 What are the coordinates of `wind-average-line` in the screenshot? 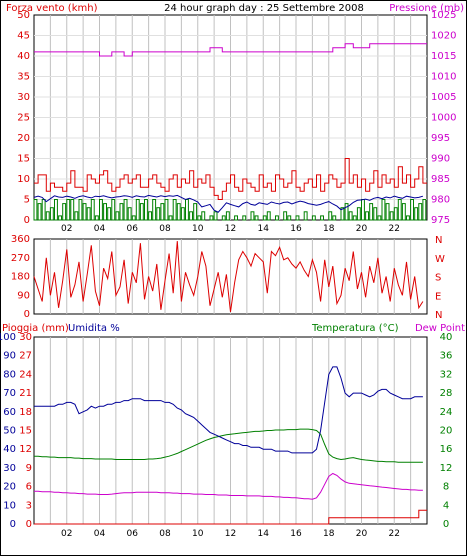 It's located at (228, 203).